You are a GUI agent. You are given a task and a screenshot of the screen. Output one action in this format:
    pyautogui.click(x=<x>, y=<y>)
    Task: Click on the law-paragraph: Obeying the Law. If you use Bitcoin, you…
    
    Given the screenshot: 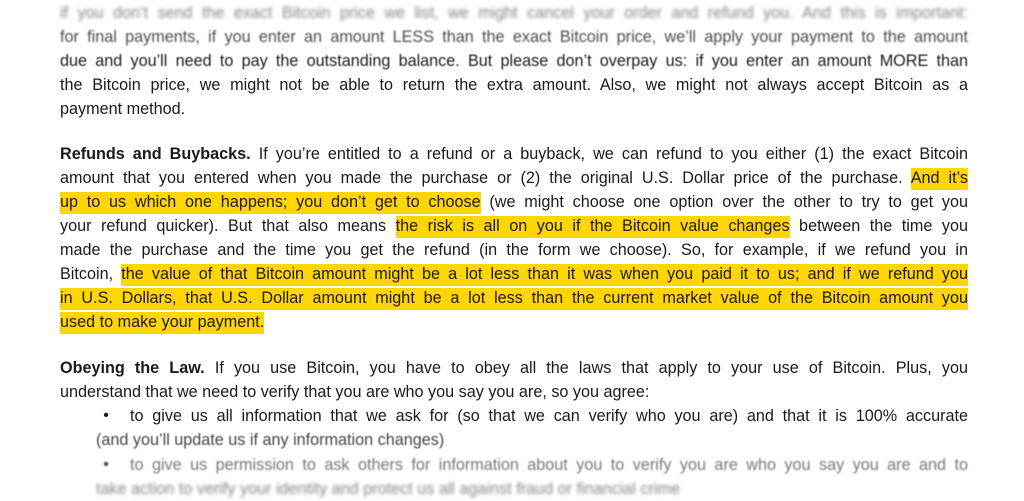 What is the action you would take?
    pyautogui.click(x=514, y=380)
    